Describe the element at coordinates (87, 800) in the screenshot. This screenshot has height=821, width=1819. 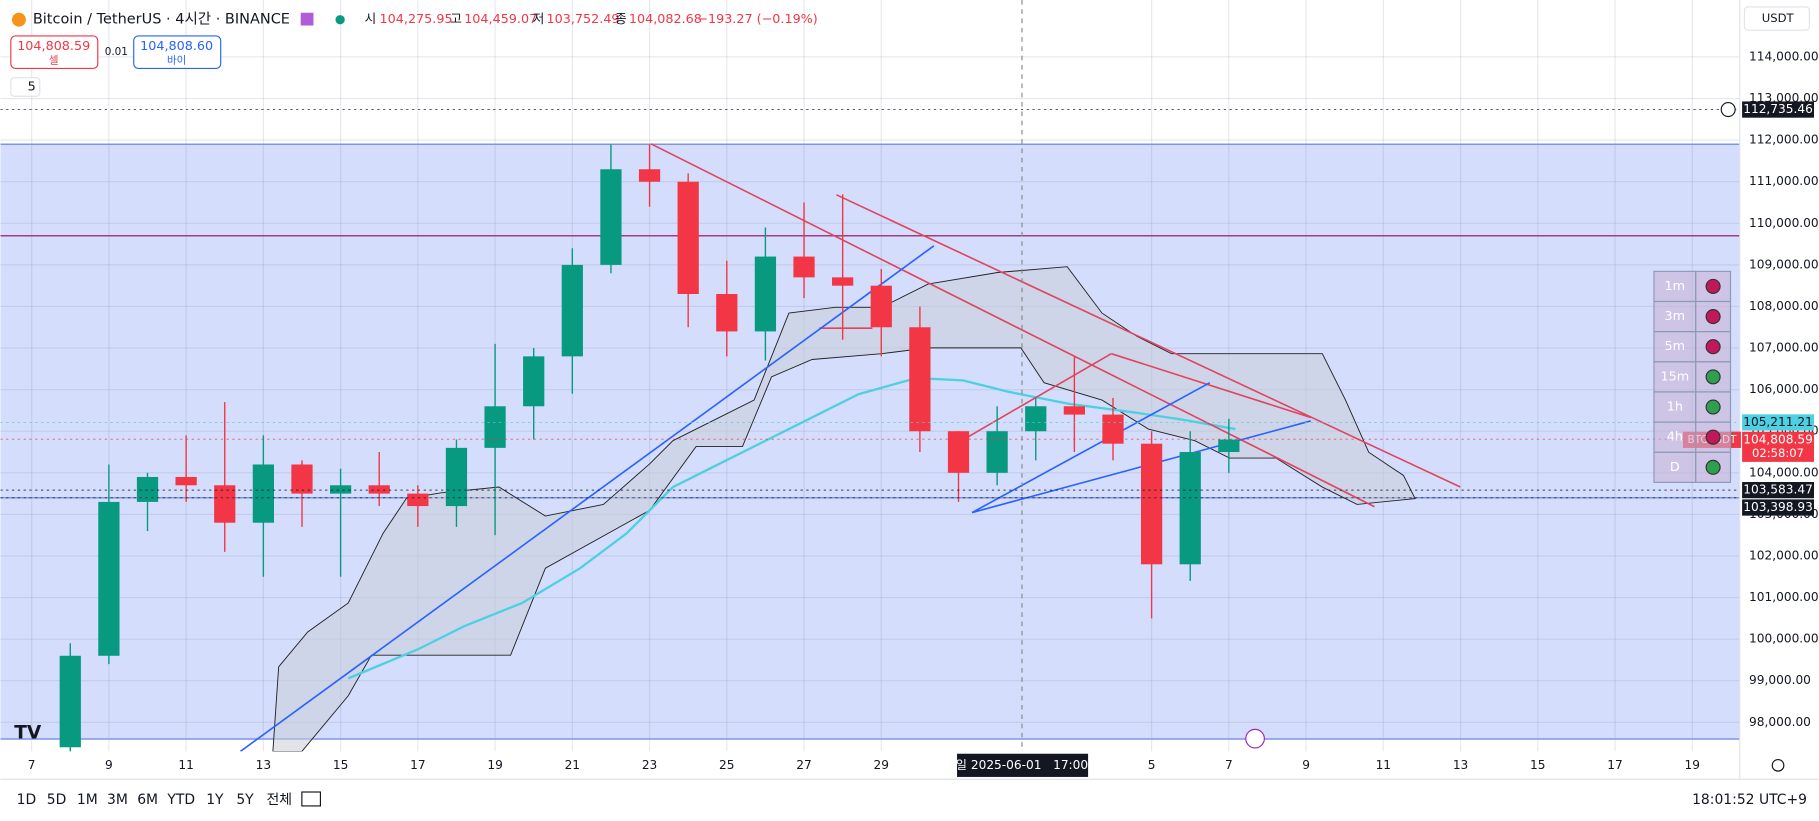
I see `timeframe-button: 1M` at that location.